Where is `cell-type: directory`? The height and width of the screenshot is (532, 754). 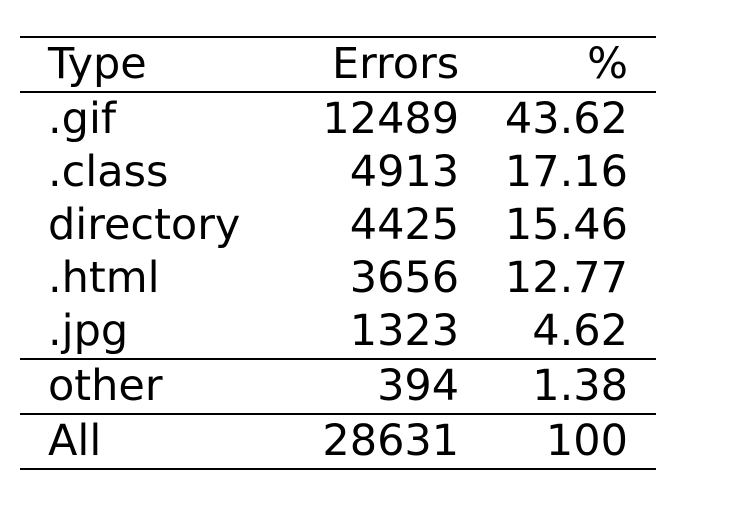
cell-type: directory is located at coordinates (144, 225).